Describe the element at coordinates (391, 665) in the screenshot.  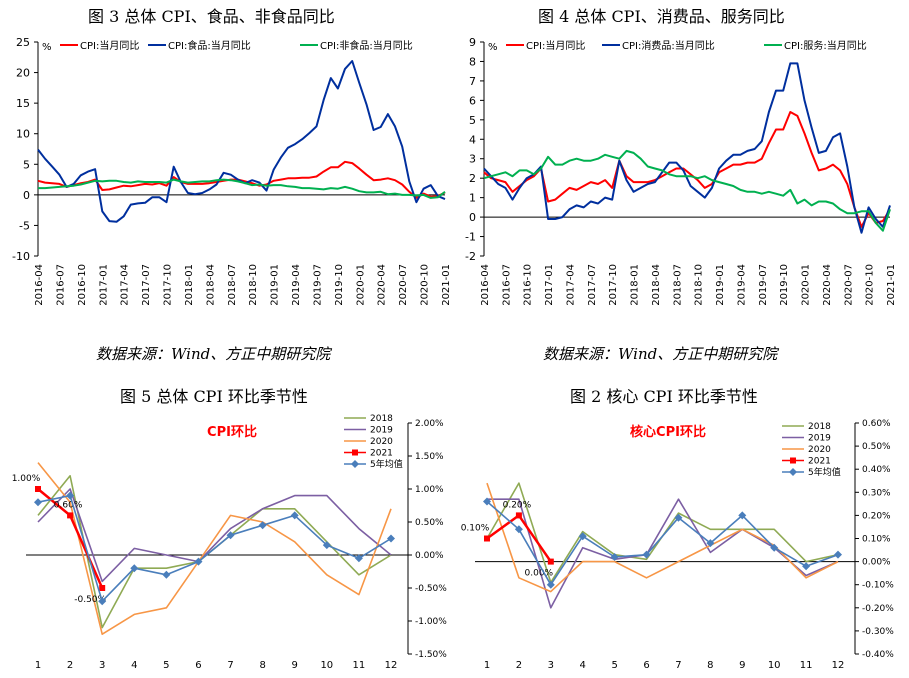
I see `fig5-x-tick-label: 12` at that location.